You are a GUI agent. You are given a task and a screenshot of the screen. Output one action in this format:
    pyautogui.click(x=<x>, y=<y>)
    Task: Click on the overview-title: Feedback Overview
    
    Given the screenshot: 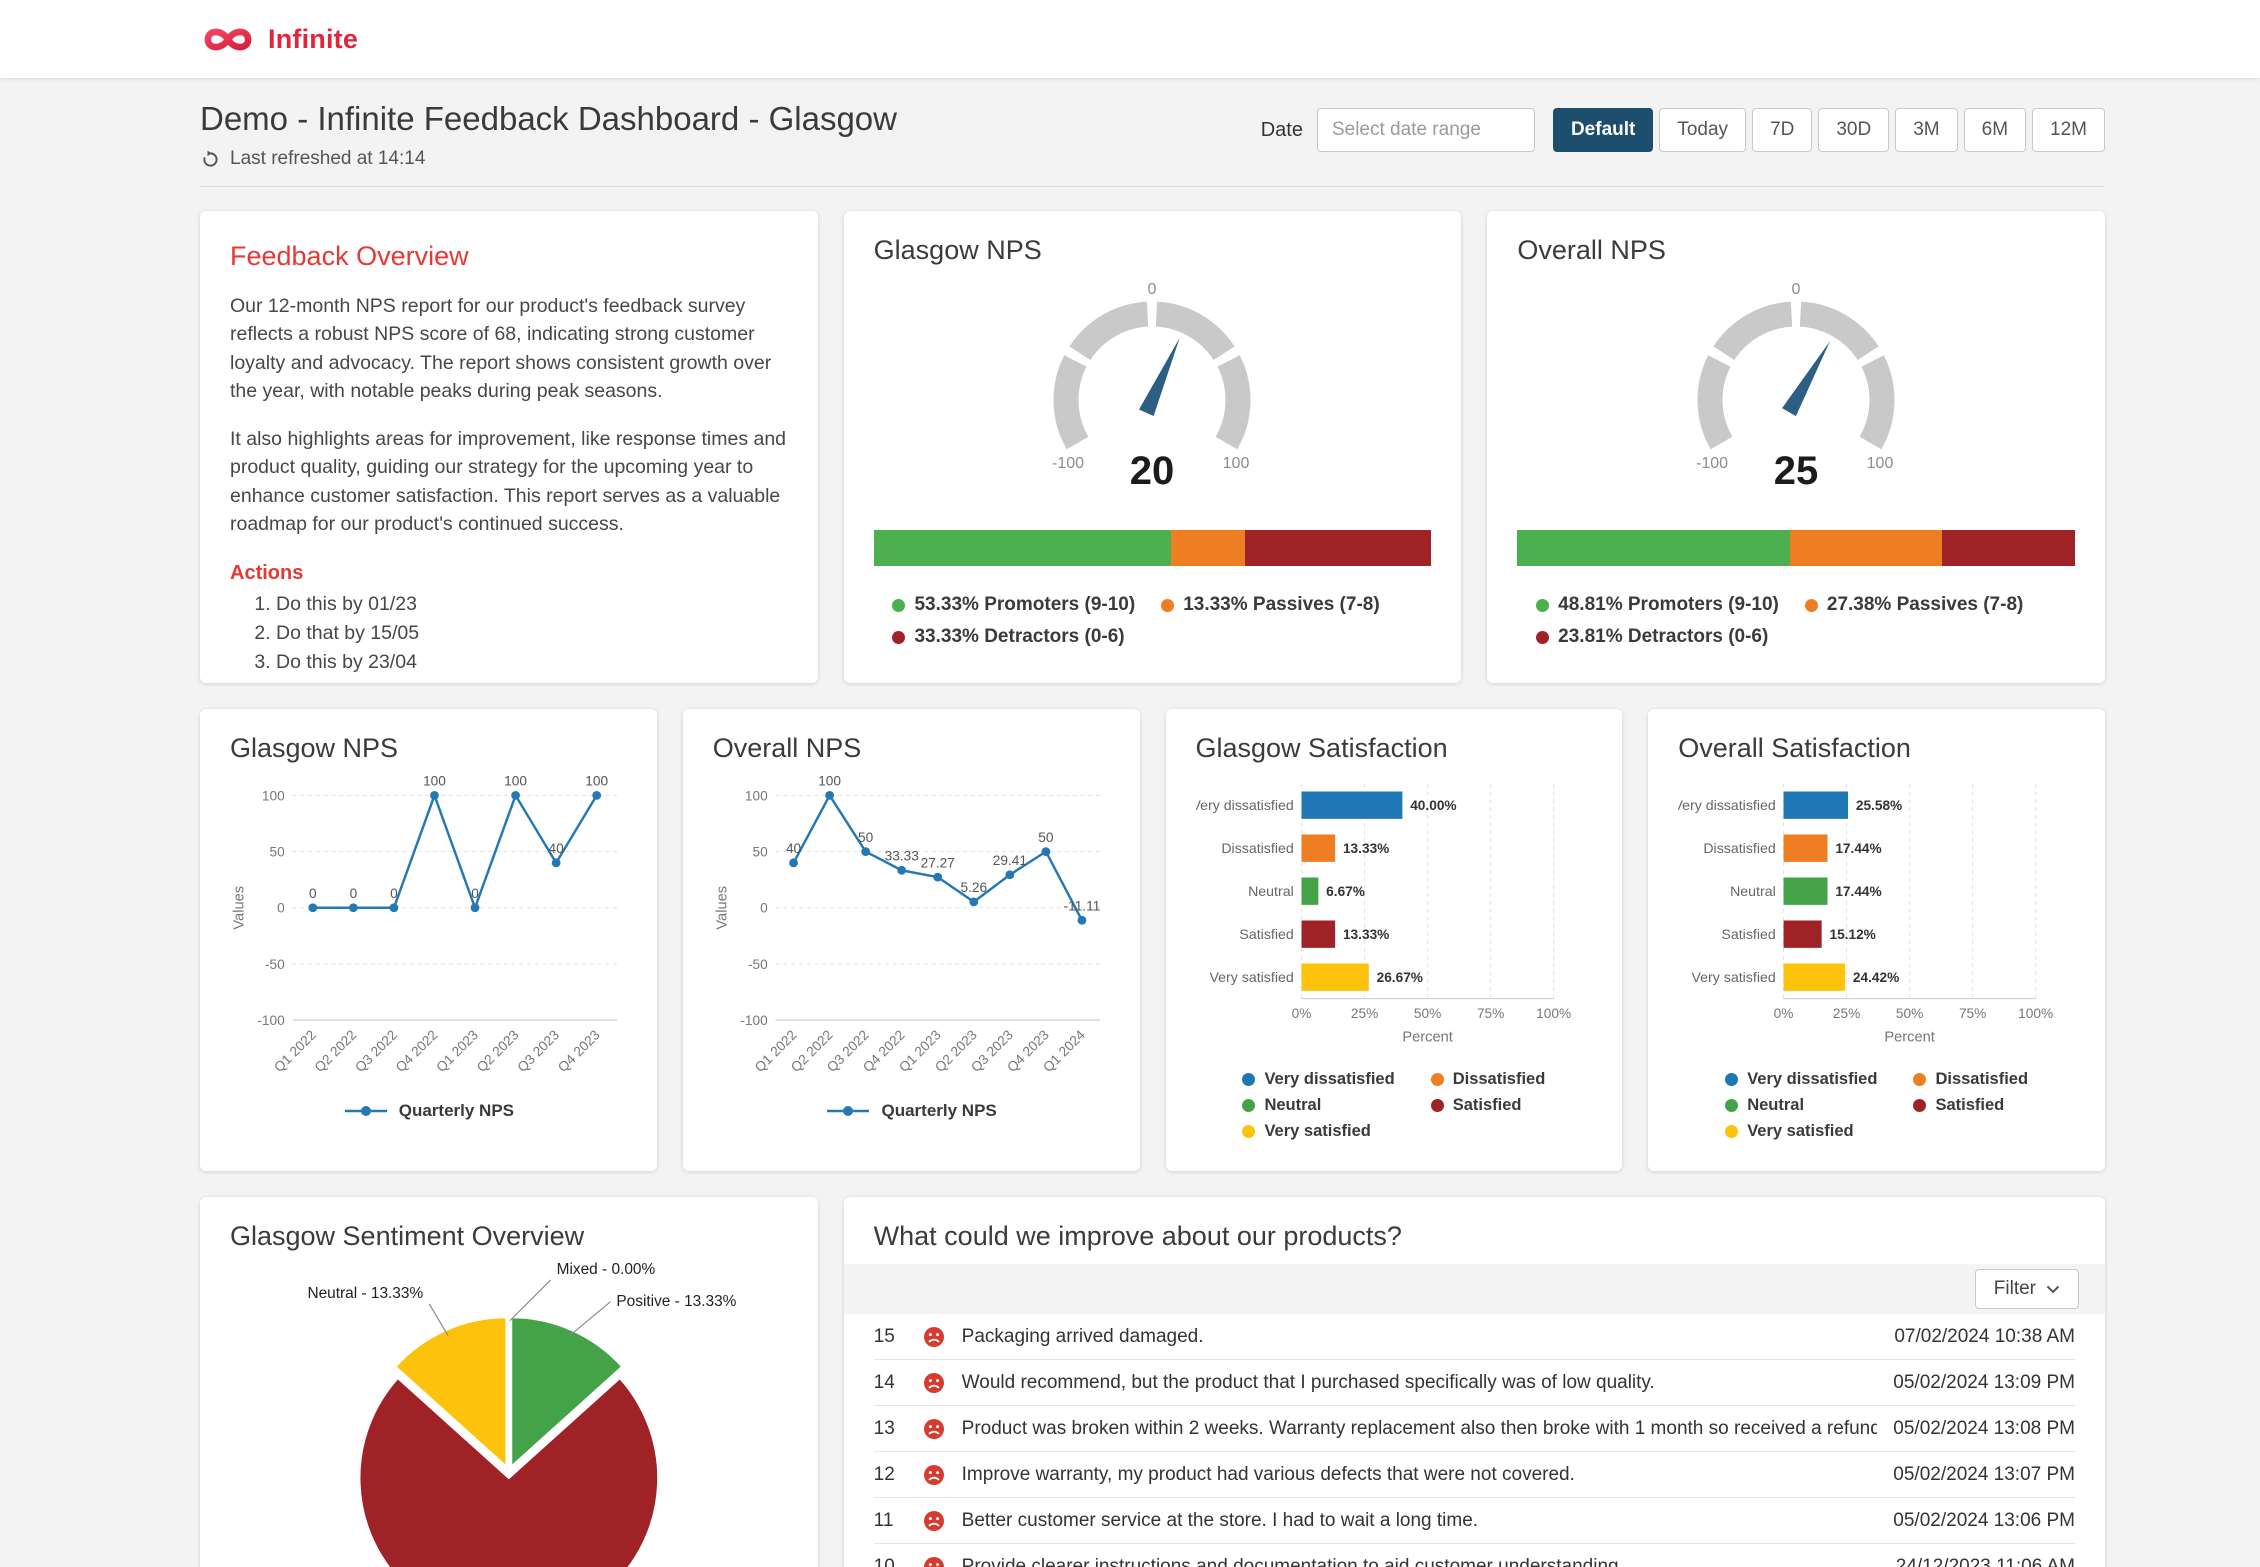 What is the action you would take?
    pyautogui.click(x=349, y=256)
    